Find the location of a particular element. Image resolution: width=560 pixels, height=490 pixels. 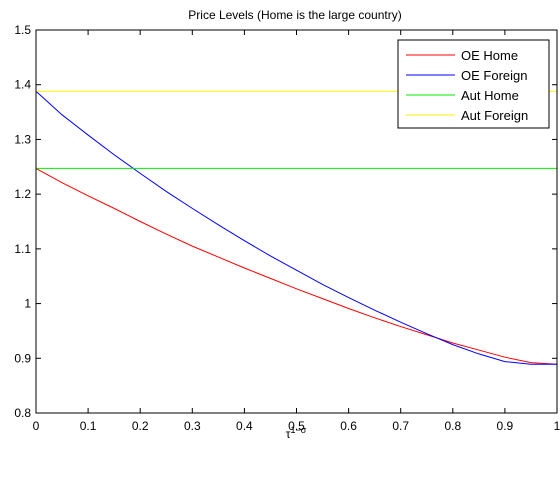

y-tick-label: 0.8 is located at coordinates (22, 413).